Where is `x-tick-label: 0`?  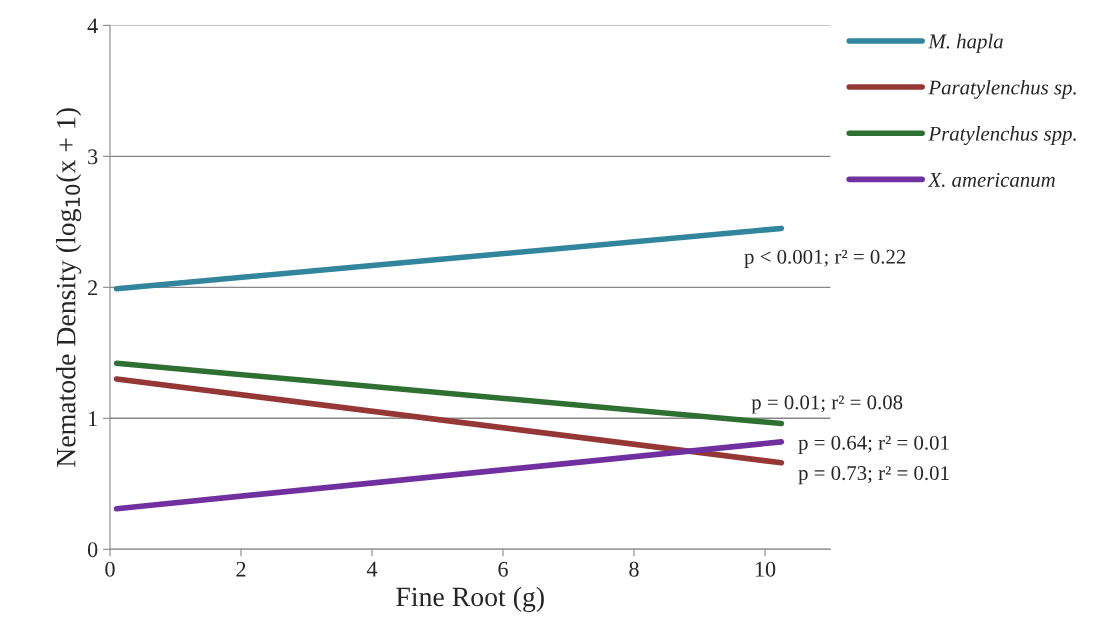 x-tick-label: 0 is located at coordinates (110, 569).